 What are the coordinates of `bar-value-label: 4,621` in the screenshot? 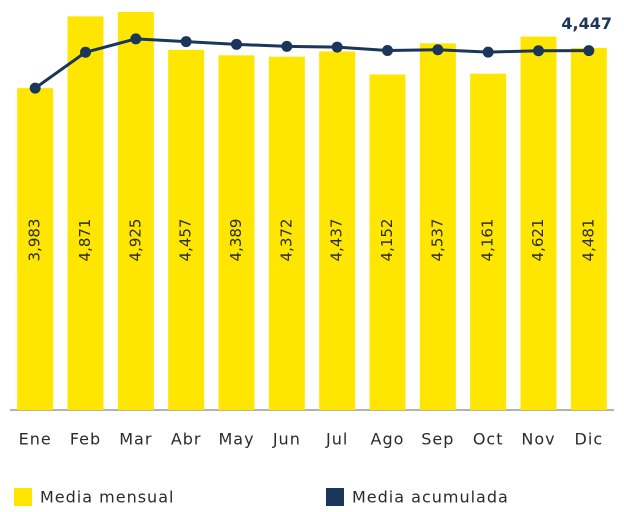 It's located at (538, 240).